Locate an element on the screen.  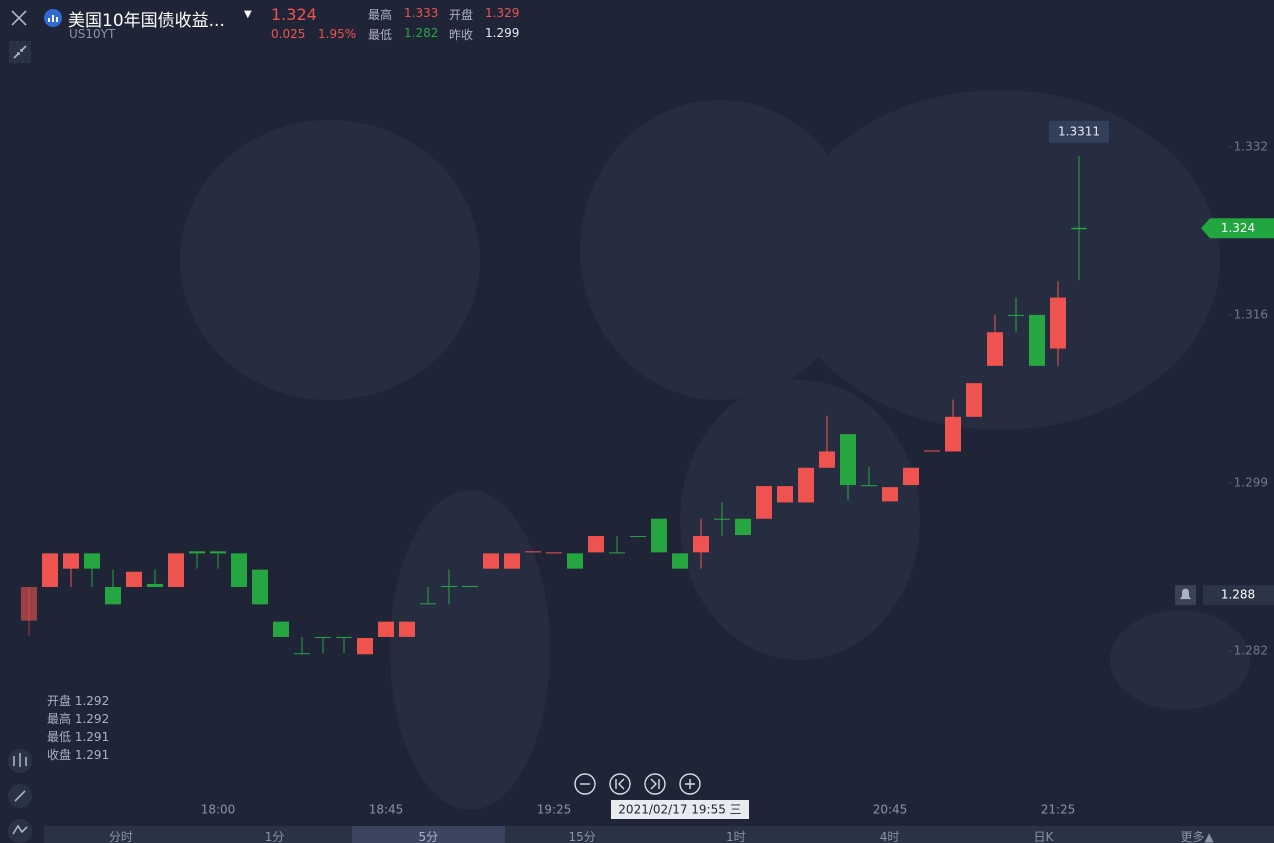
stat-value: 1.299 is located at coordinates (502, 33).